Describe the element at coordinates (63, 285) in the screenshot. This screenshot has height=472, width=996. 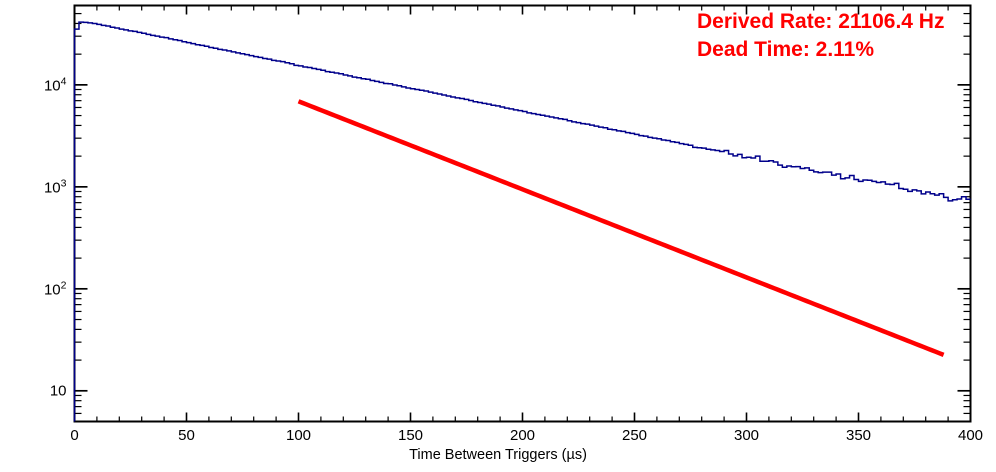
I see `y-tick-exponent: 2` at that location.